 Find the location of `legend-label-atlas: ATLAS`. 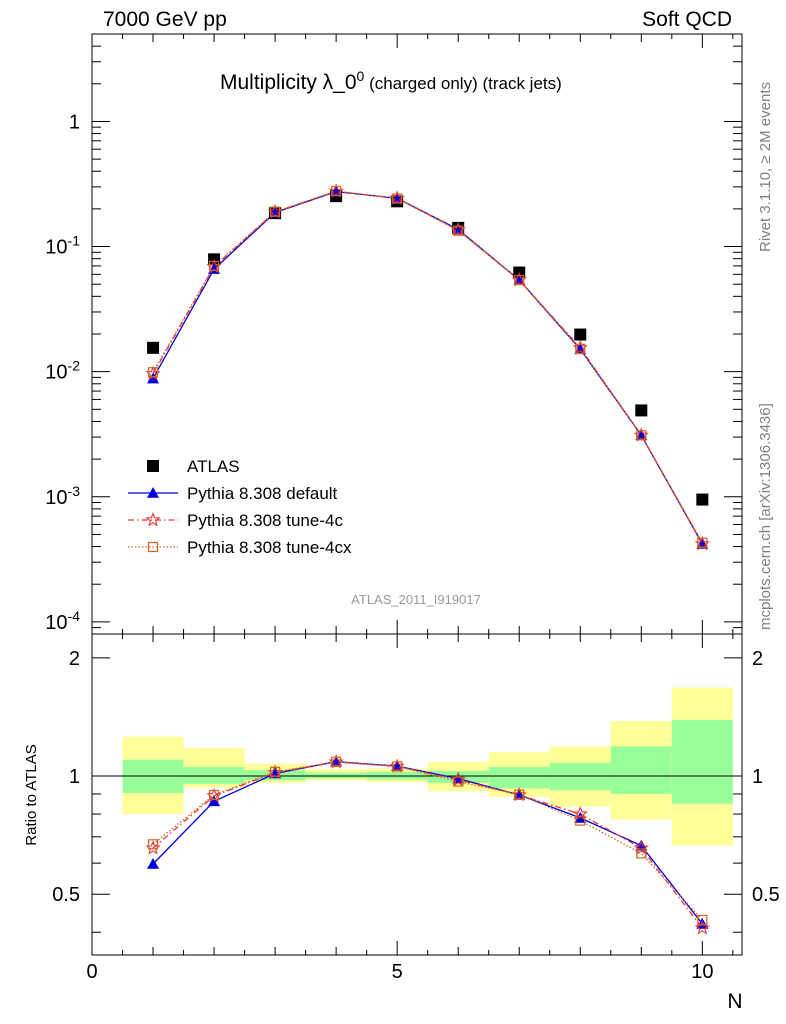

legend-label-atlas: ATLAS is located at coordinates (213, 466).